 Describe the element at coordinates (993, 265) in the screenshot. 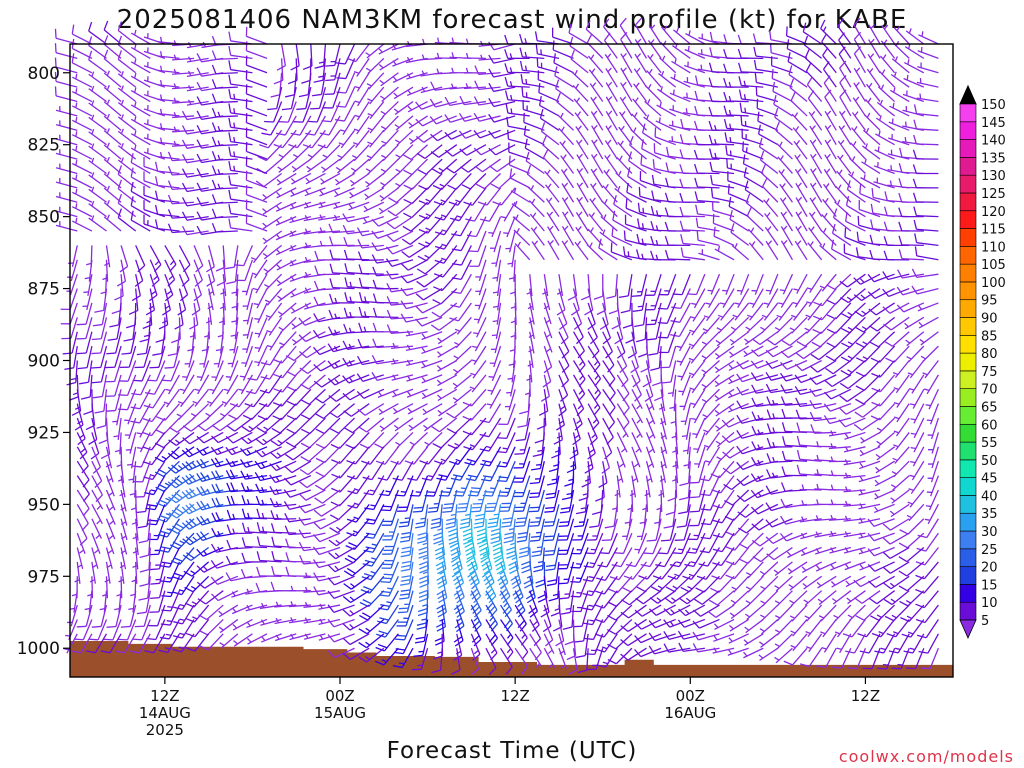

I see `colorbar-label: 105` at that location.